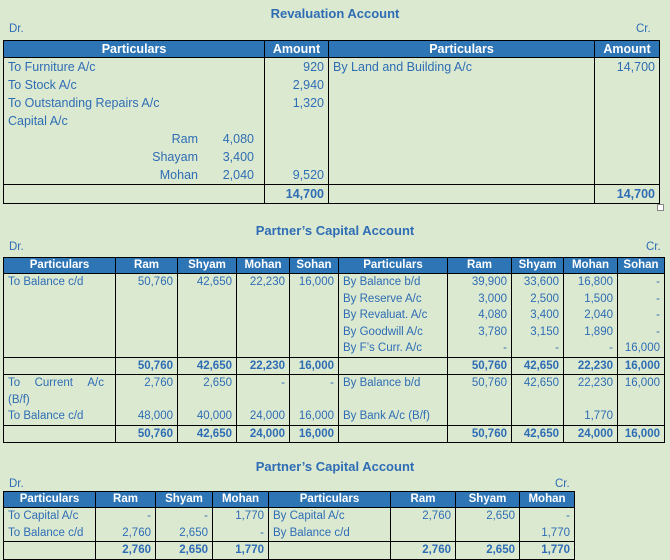 Image resolution: width=670 pixels, height=560 pixels. What do you see at coordinates (14, 383) in the screenshot?
I see `particulars-word: To` at bounding box center [14, 383].